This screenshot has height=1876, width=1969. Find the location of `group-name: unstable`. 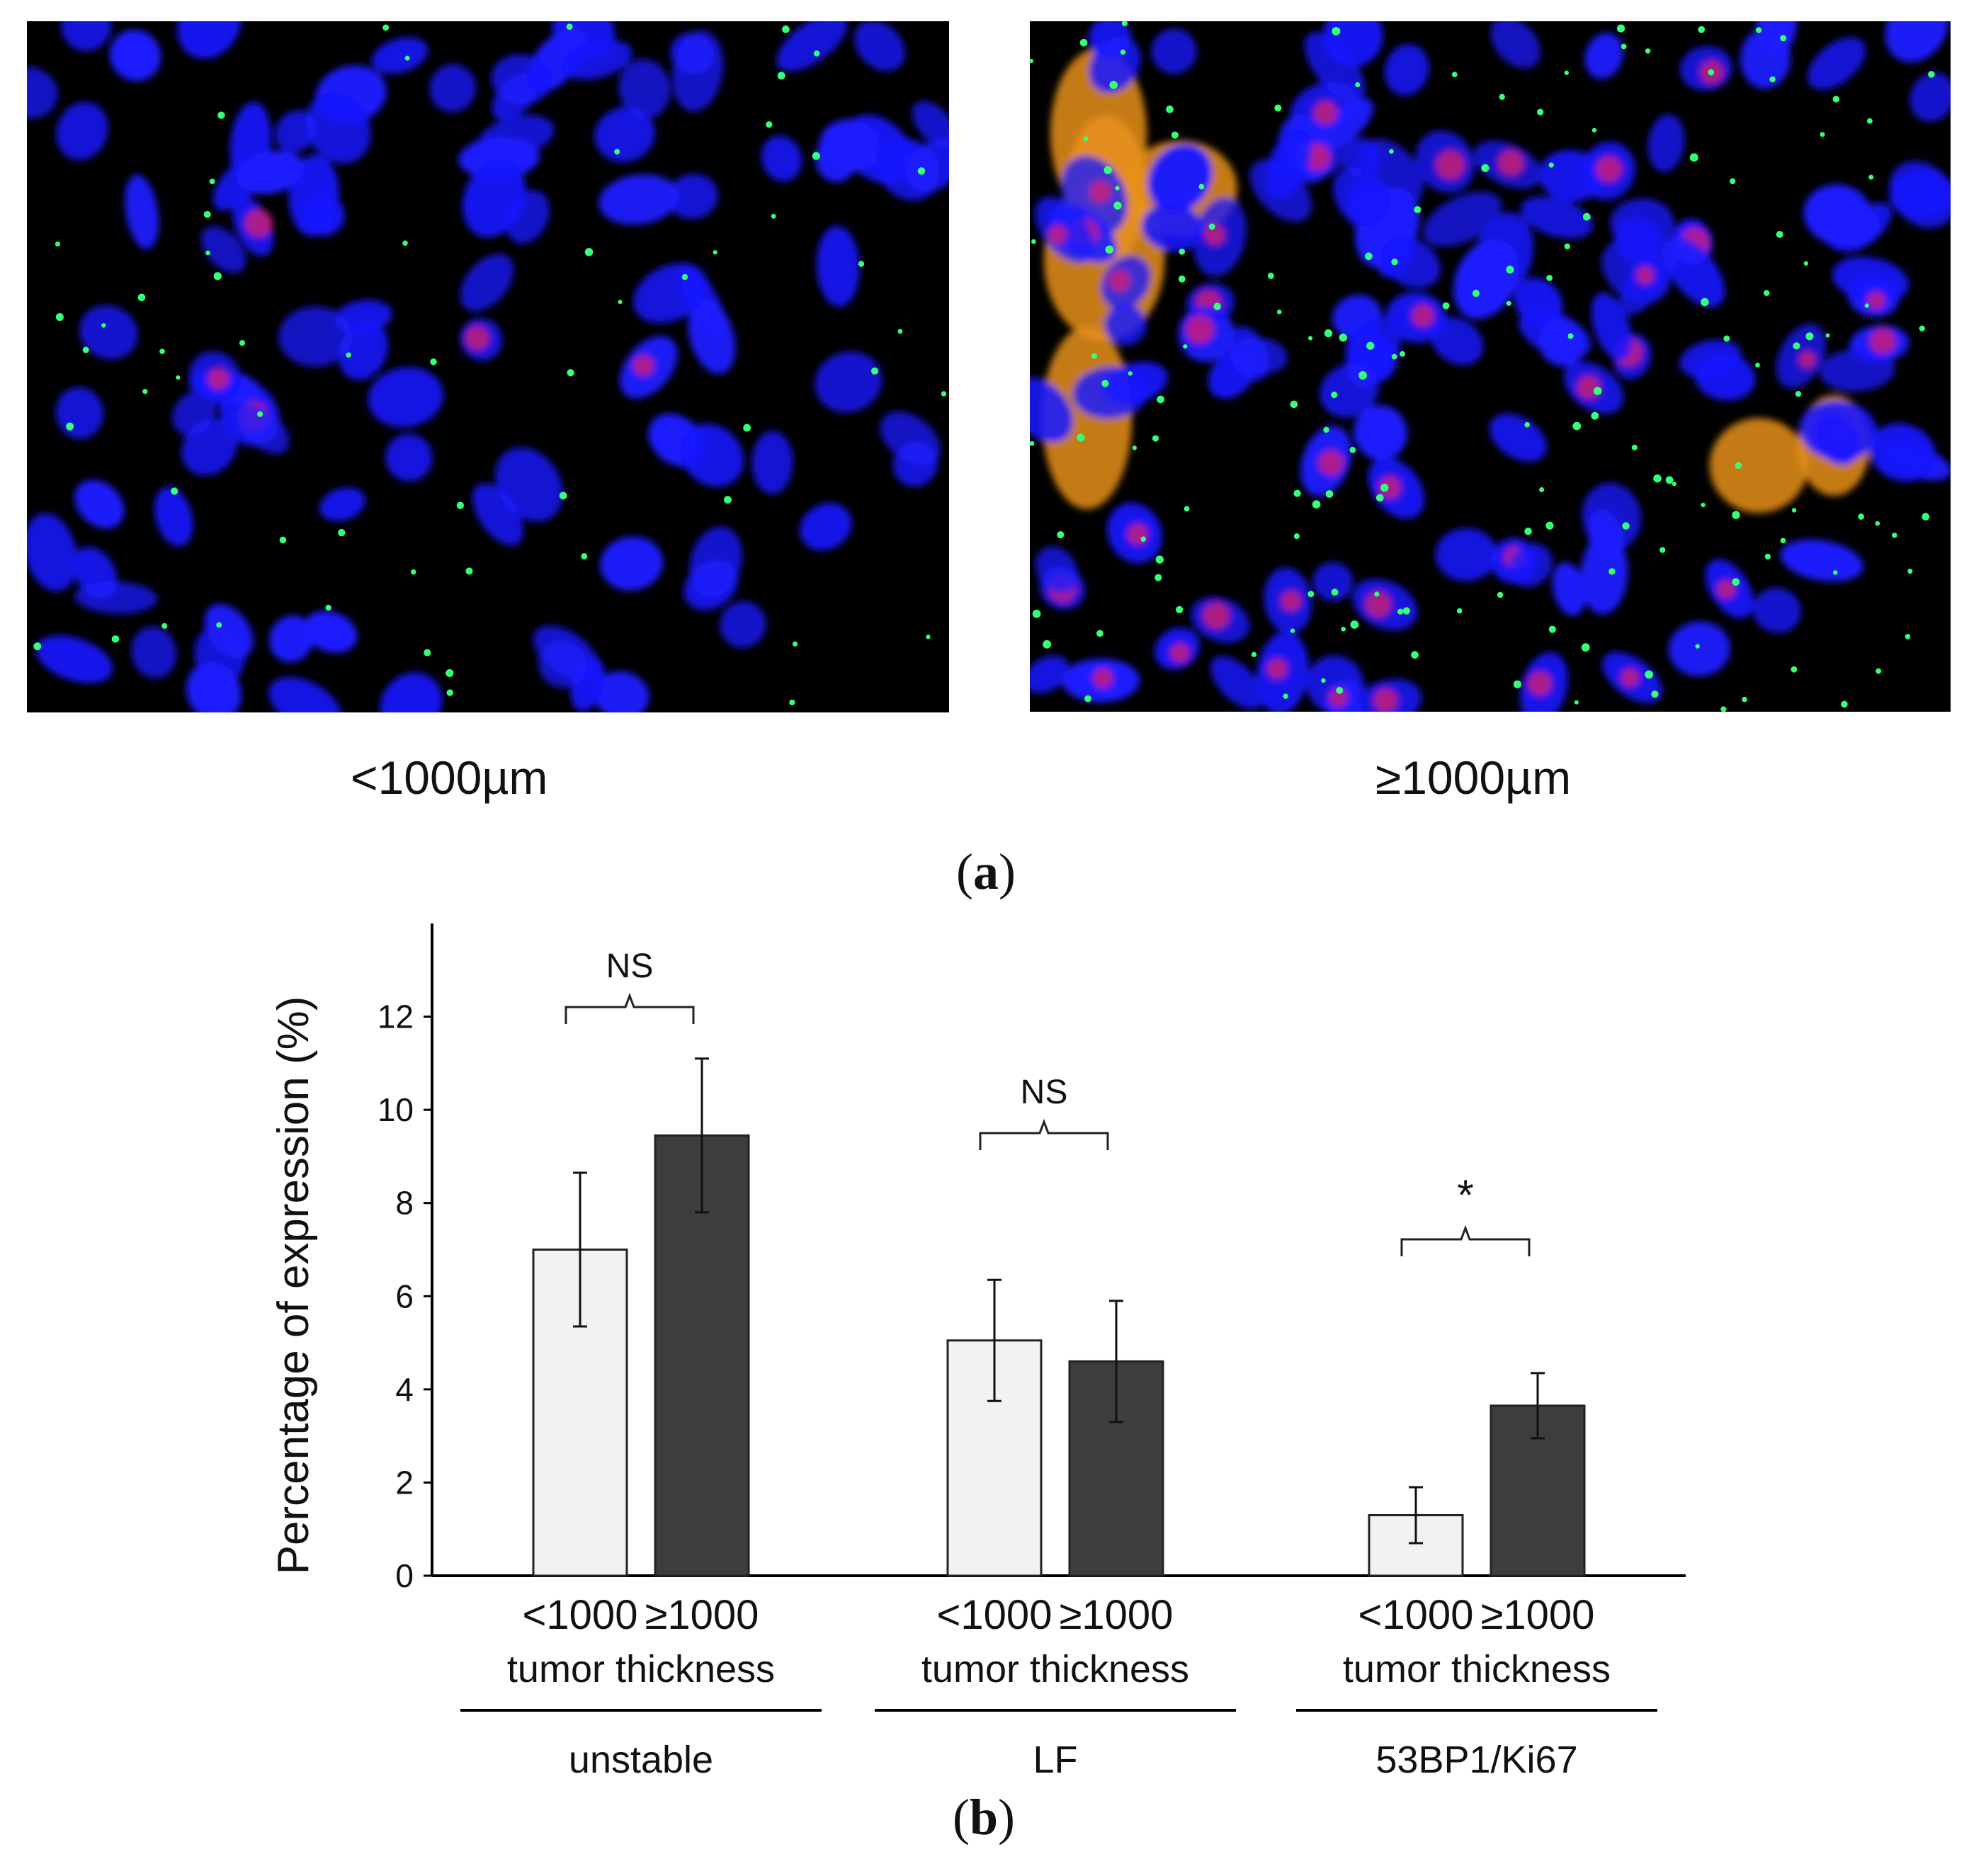

group-name: unstable is located at coordinates (641, 1760).